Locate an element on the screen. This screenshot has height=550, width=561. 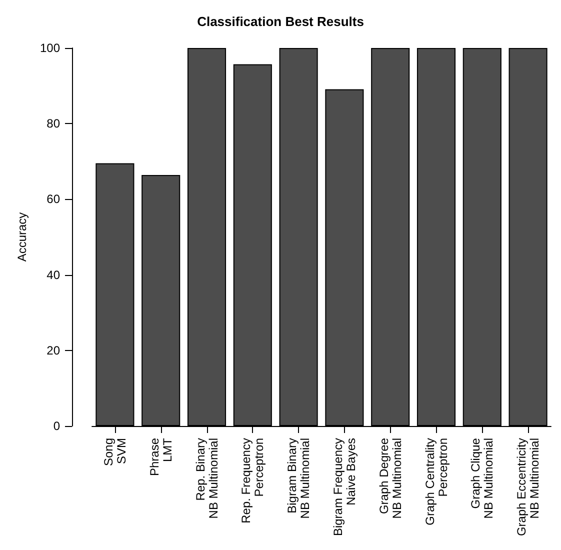
y-tick-label: 40 is located at coordinates (53, 275).